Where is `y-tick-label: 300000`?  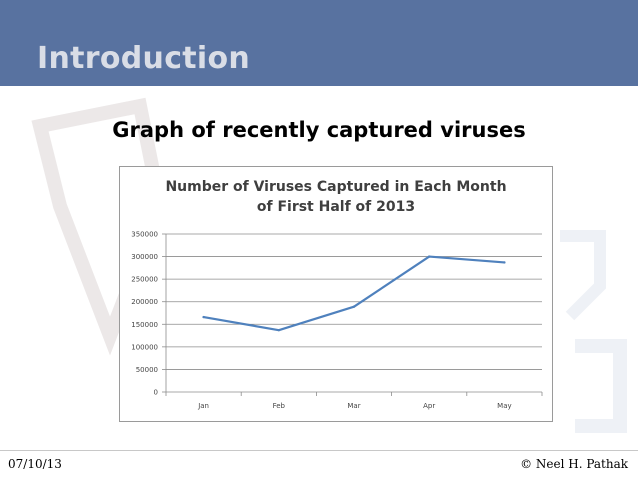 y-tick-label: 300000 is located at coordinates (144, 257).